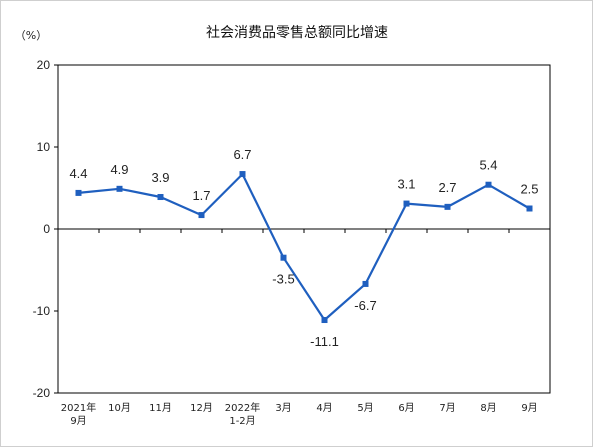 The width and height of the screenshot is (593, 448). What do you see at coordinates (488, 165) in the screenshot?
I see `data-label: 5.4` at bounding box center [488, 165].